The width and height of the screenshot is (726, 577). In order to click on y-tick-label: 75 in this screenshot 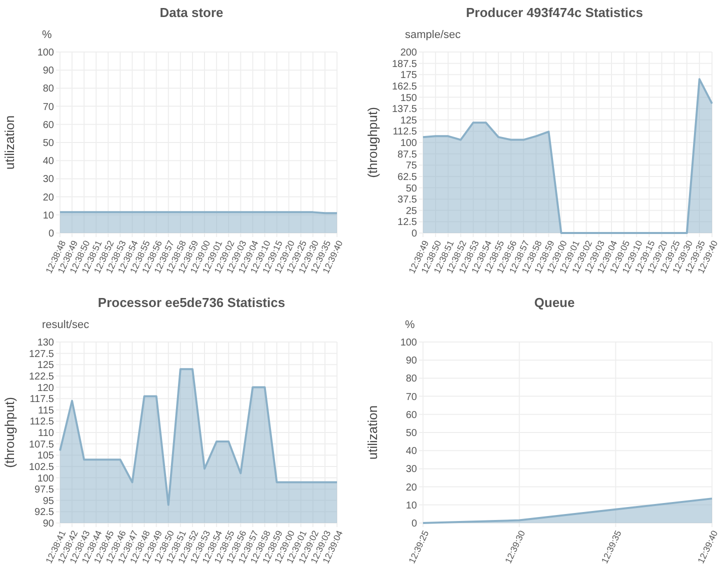, I will do `click(412, 166)`.